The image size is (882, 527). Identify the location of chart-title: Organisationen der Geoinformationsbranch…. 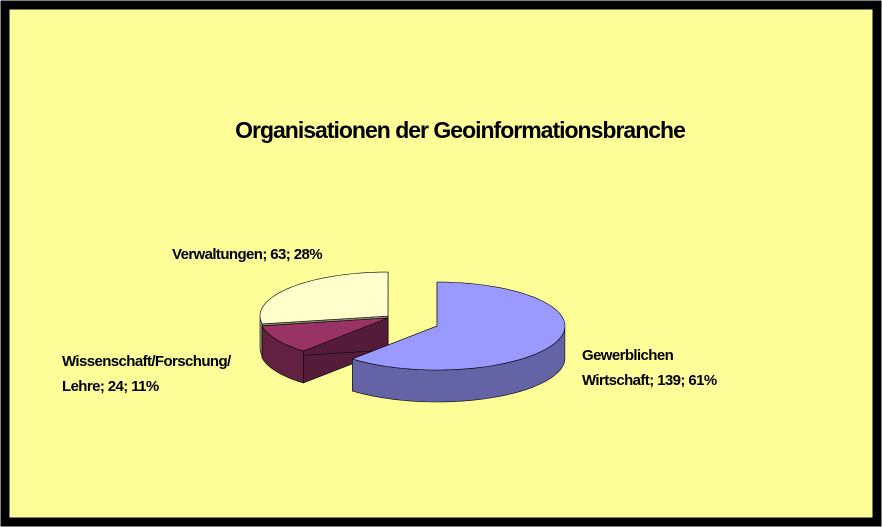
(460, 130).